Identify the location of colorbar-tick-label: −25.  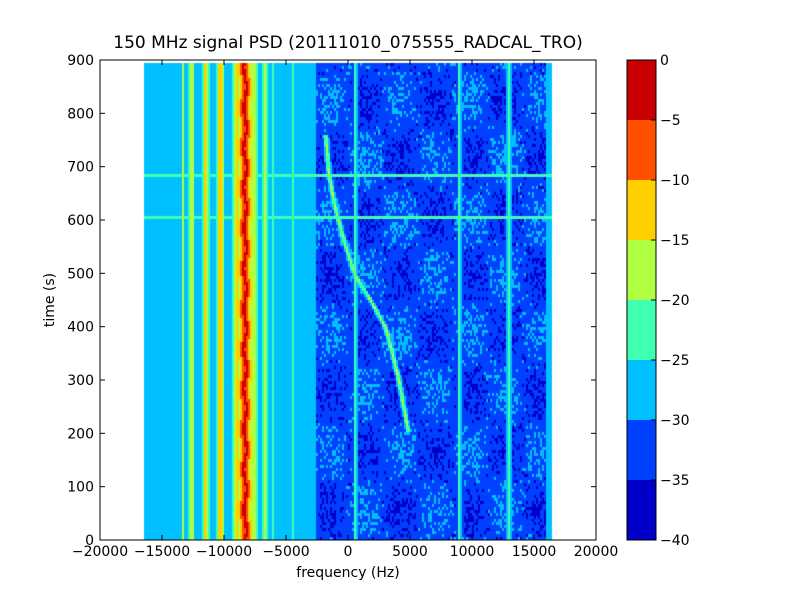
(675, 361).